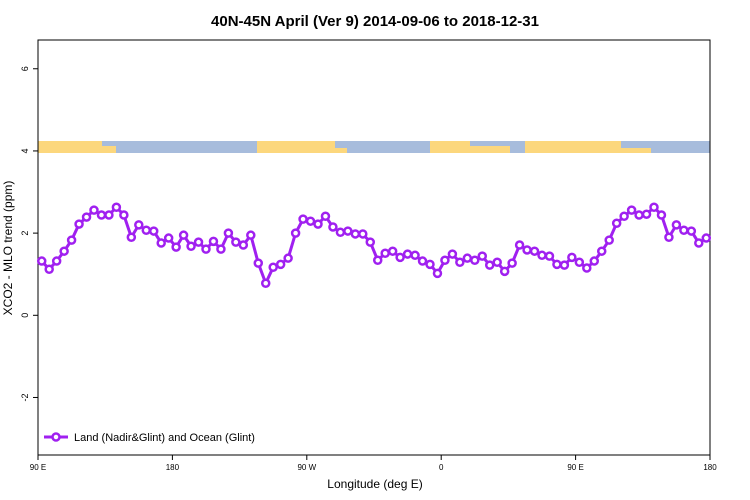  Describe the element at coordinates (25, 315) in the screenshot. I see `y-tick-label: 0` at that location.